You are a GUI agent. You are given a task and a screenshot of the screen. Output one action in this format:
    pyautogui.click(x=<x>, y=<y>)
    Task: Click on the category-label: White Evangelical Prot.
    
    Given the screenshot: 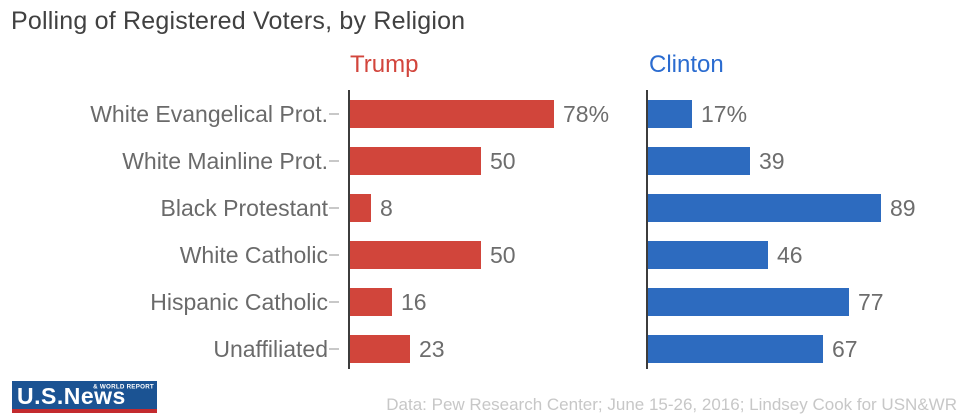 What is the action you would take?
    pyautogui.click(x=209, y=114)
    